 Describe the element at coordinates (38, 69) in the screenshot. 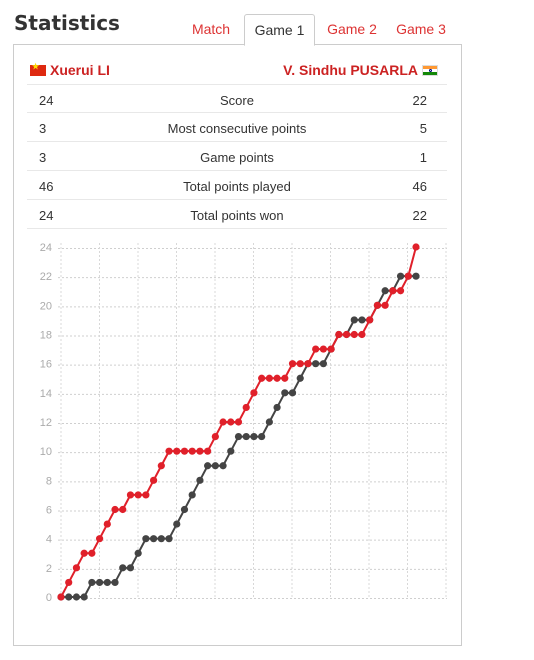

I see `china-flag-icon` at that location.